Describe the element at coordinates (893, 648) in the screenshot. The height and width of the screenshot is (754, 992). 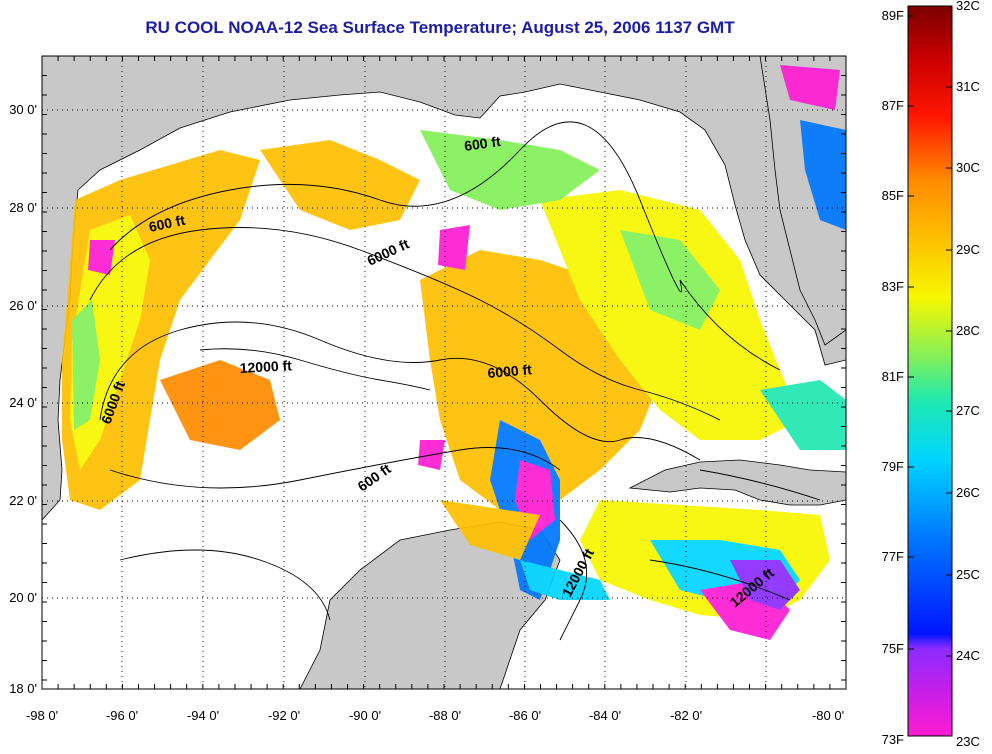
I see `colorbar-f-label: 75F` at that location.